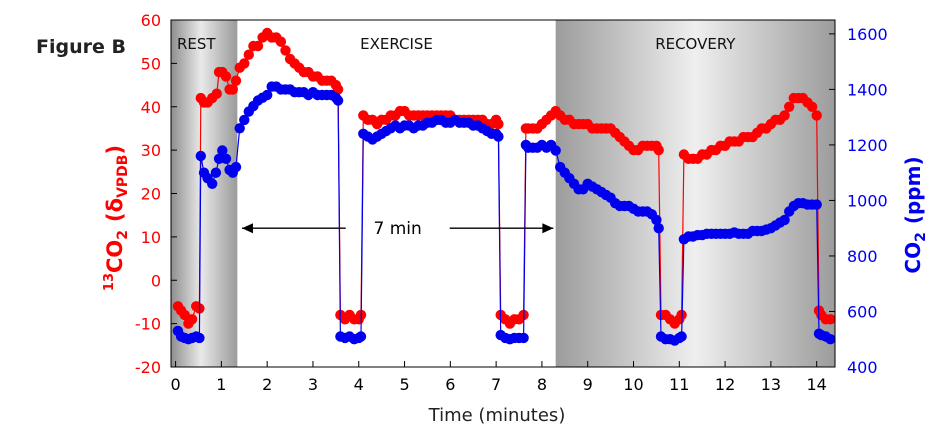 The width and height of the screenshot is (935, 430). Describe the element at coordinates (267, 384) in the screenshot. I see `x-tick-label-2: 2` at that location.